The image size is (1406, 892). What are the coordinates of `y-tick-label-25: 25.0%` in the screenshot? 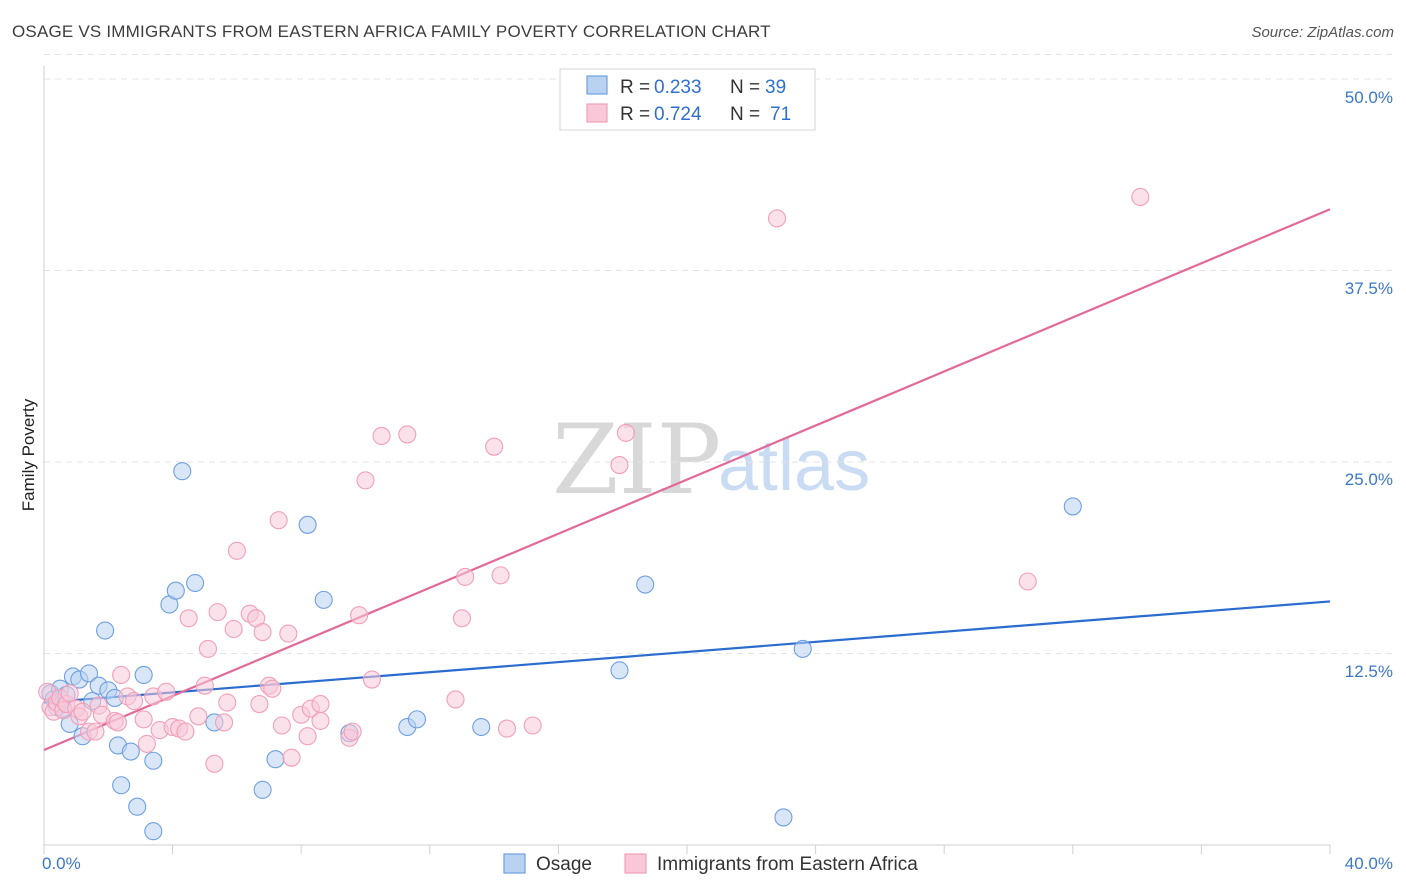 It's located at (1369, 479).